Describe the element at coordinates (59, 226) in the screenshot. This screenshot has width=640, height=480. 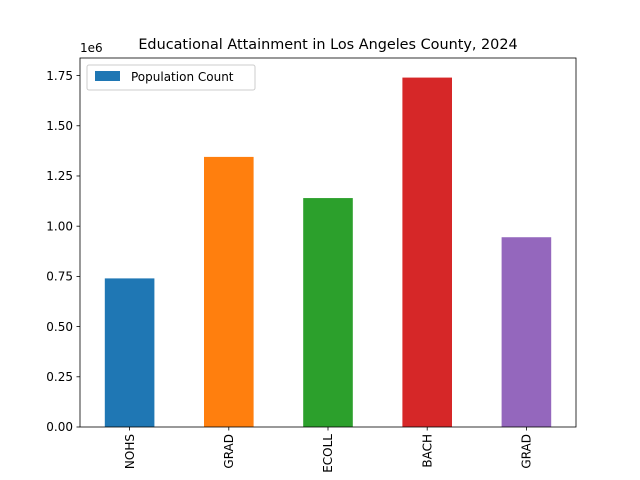
I see `y-tick-label: 1.00` at that location.